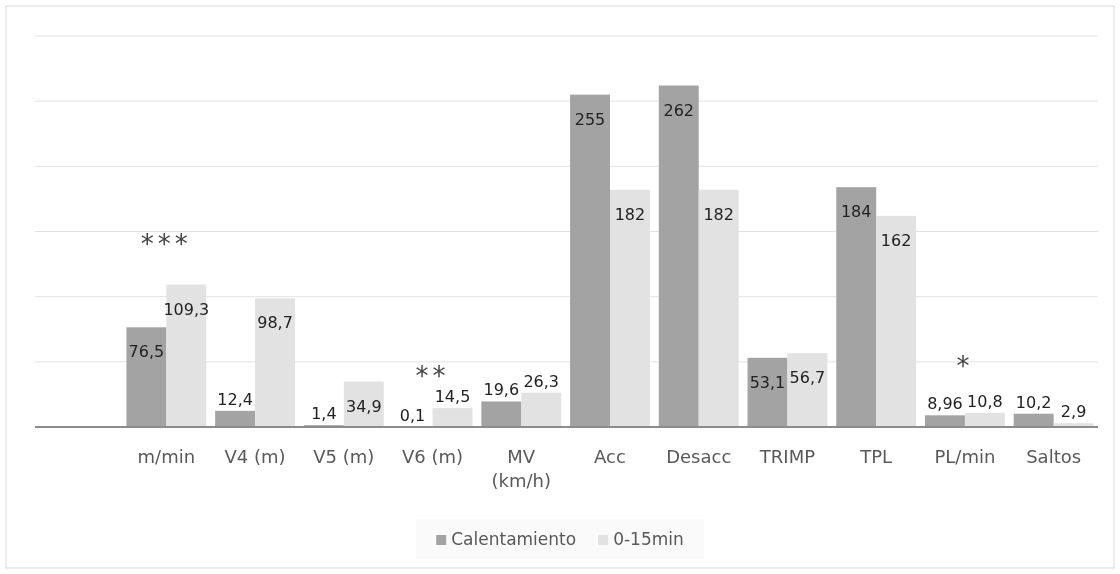 This screenshot has height=574, width=1120. What do you see at coordinates (363, 406) in the screenshot?
I see `data-label: 34,9` at bounding box center [363, 406].